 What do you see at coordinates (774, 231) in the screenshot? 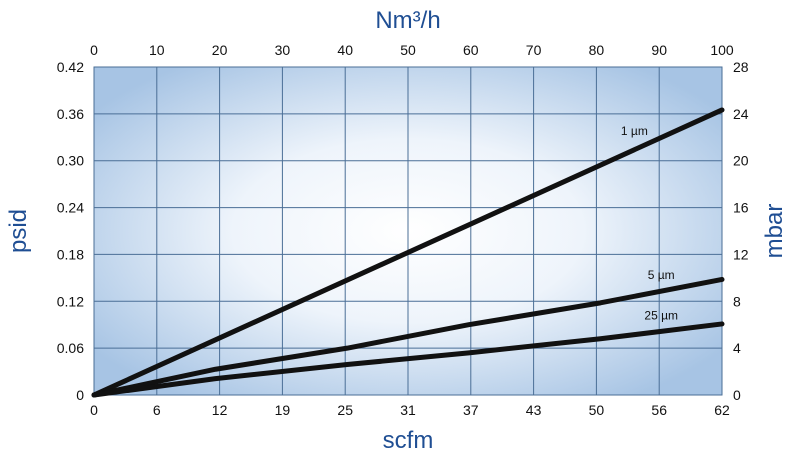
I see `y-right-axis-title: mbar` at bounding box center [774, 231].